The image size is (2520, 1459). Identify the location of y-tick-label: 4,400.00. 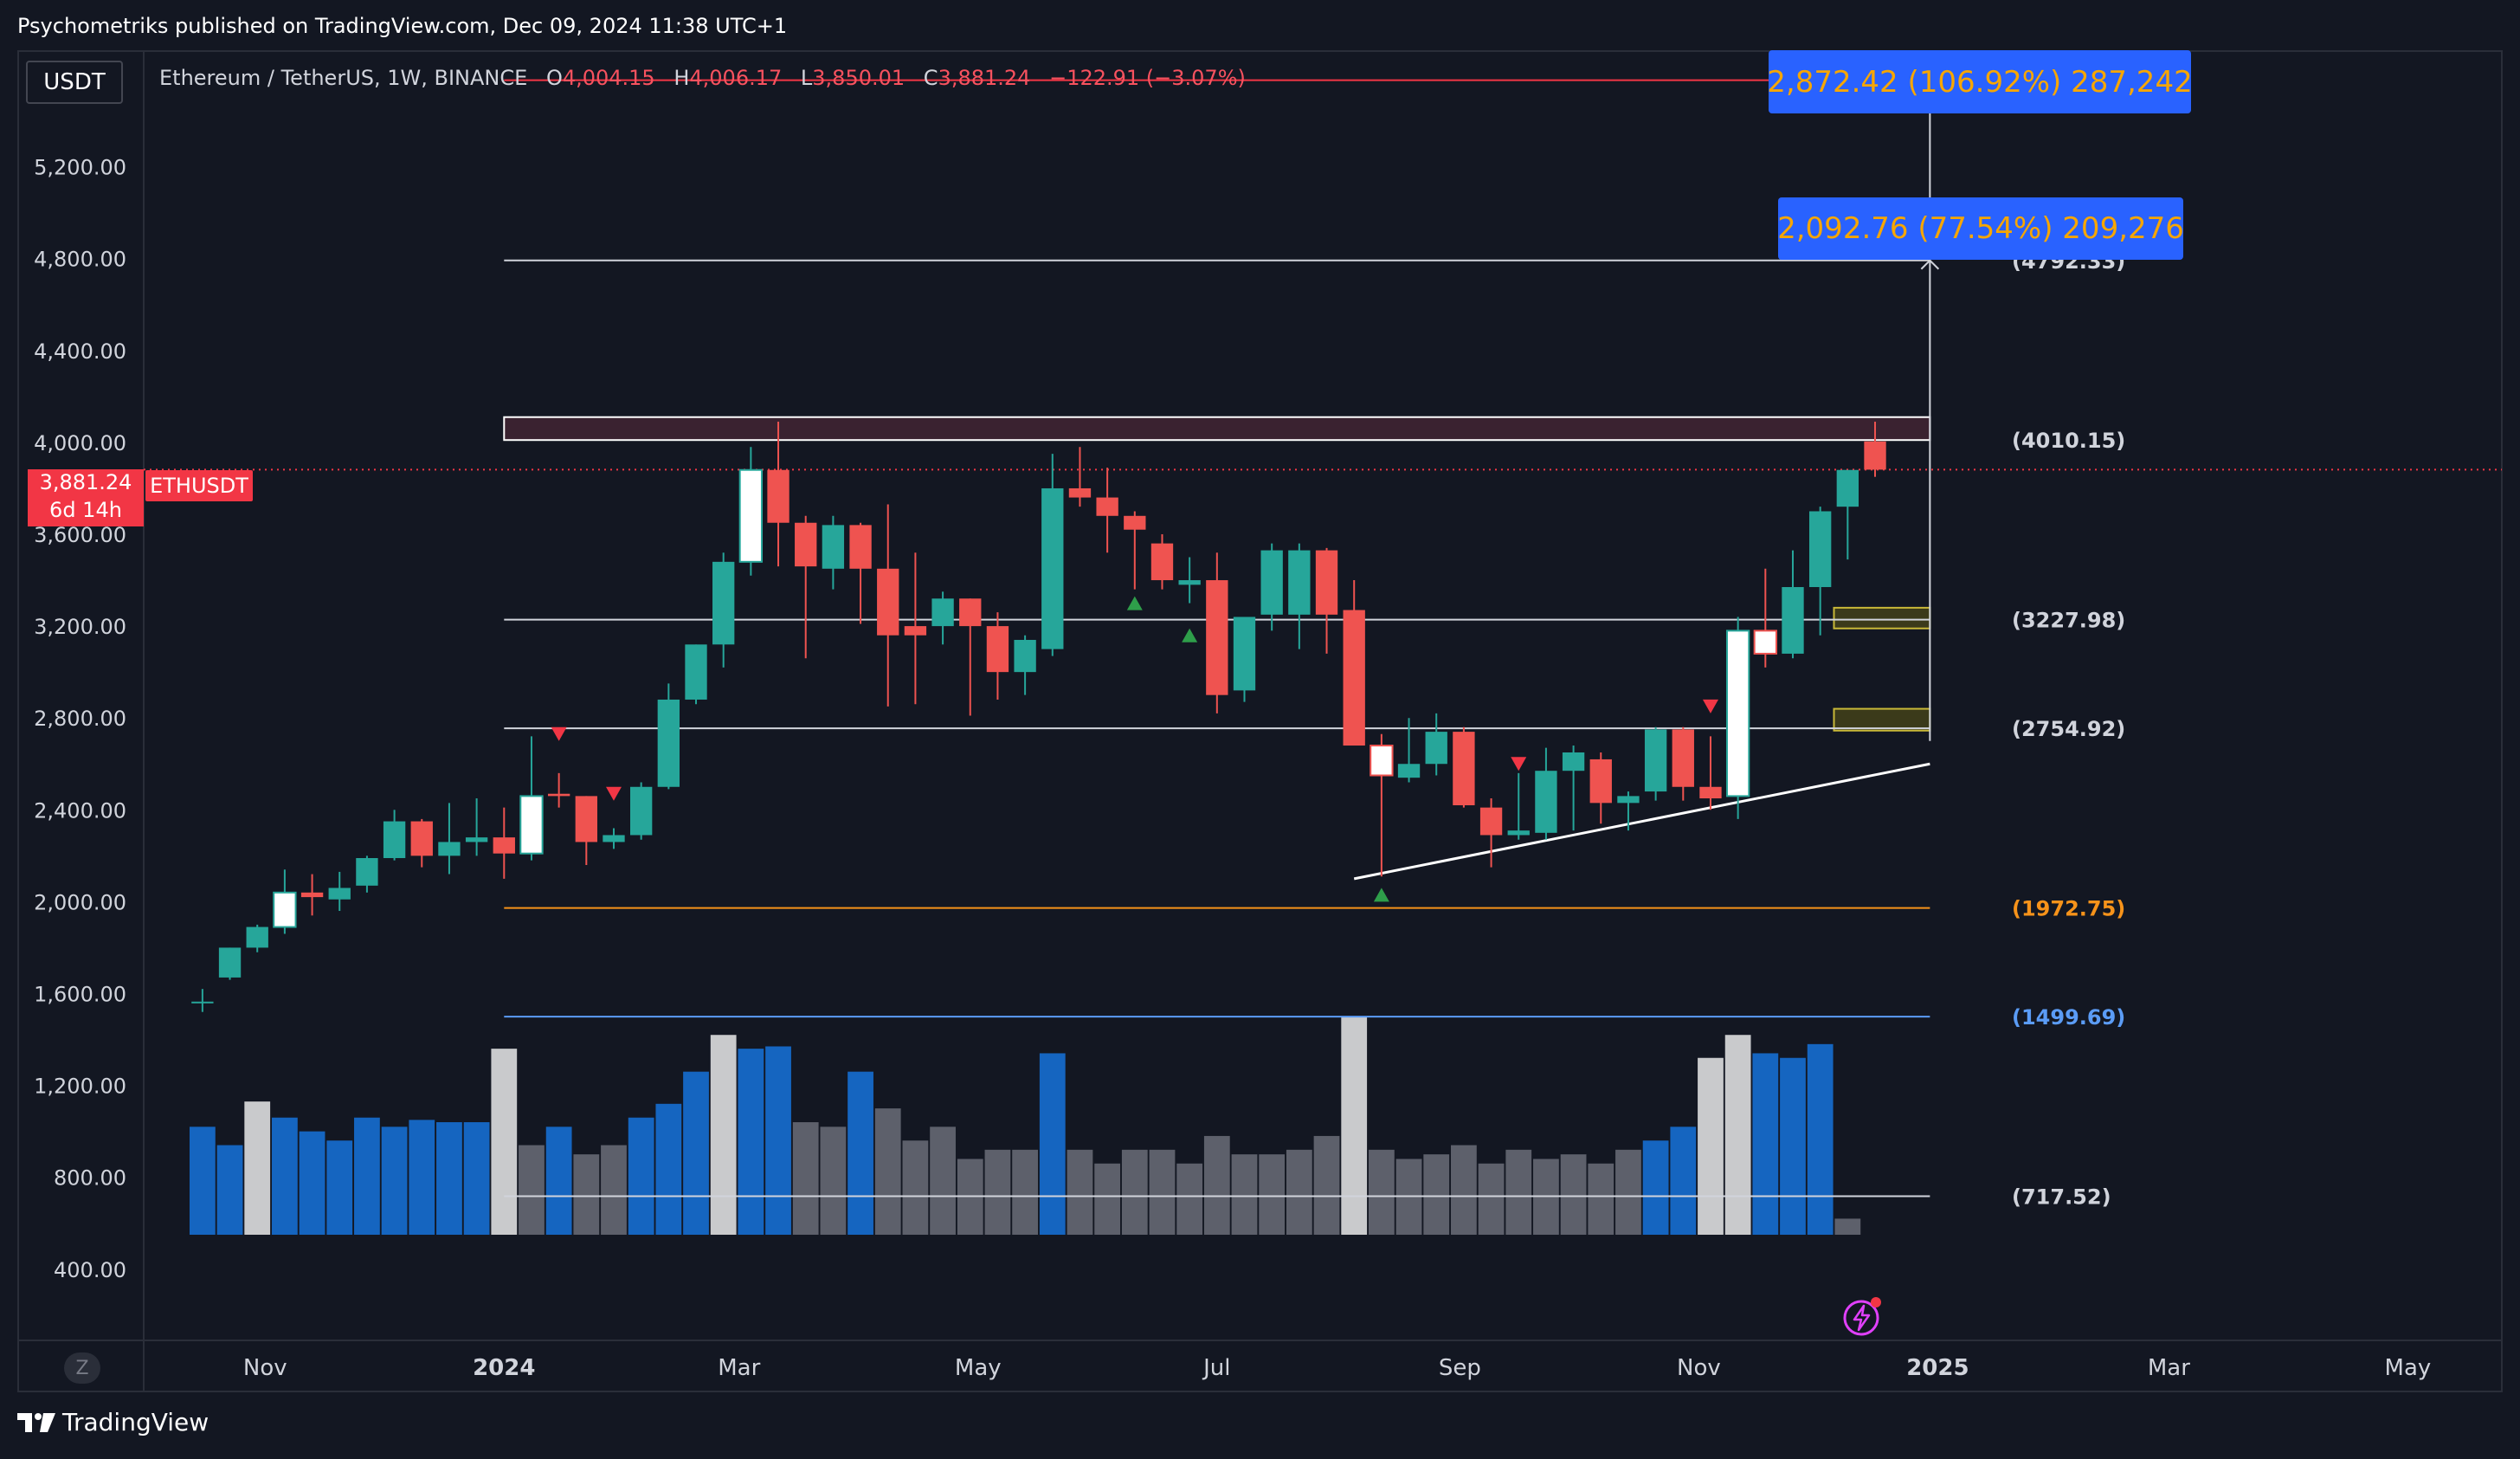
(80, 351).